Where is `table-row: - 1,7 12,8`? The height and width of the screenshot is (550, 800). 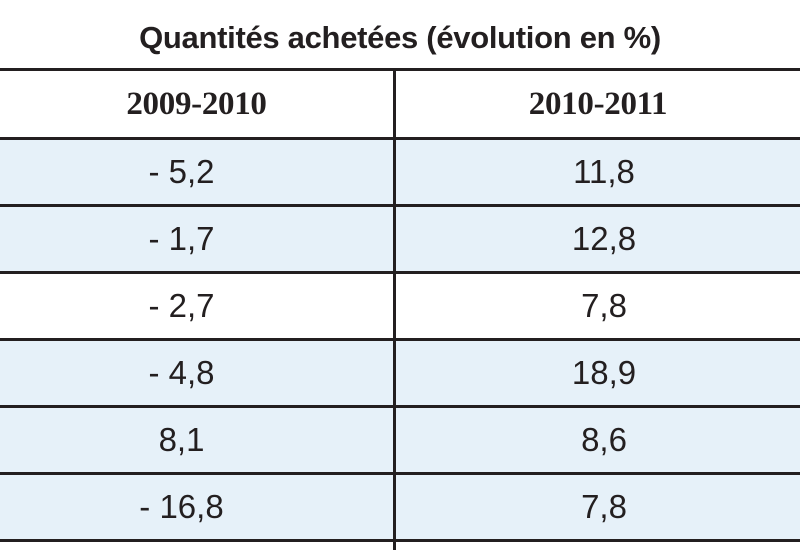
table-row: - 1,7 12,8 is located at coordinates (400, 239).